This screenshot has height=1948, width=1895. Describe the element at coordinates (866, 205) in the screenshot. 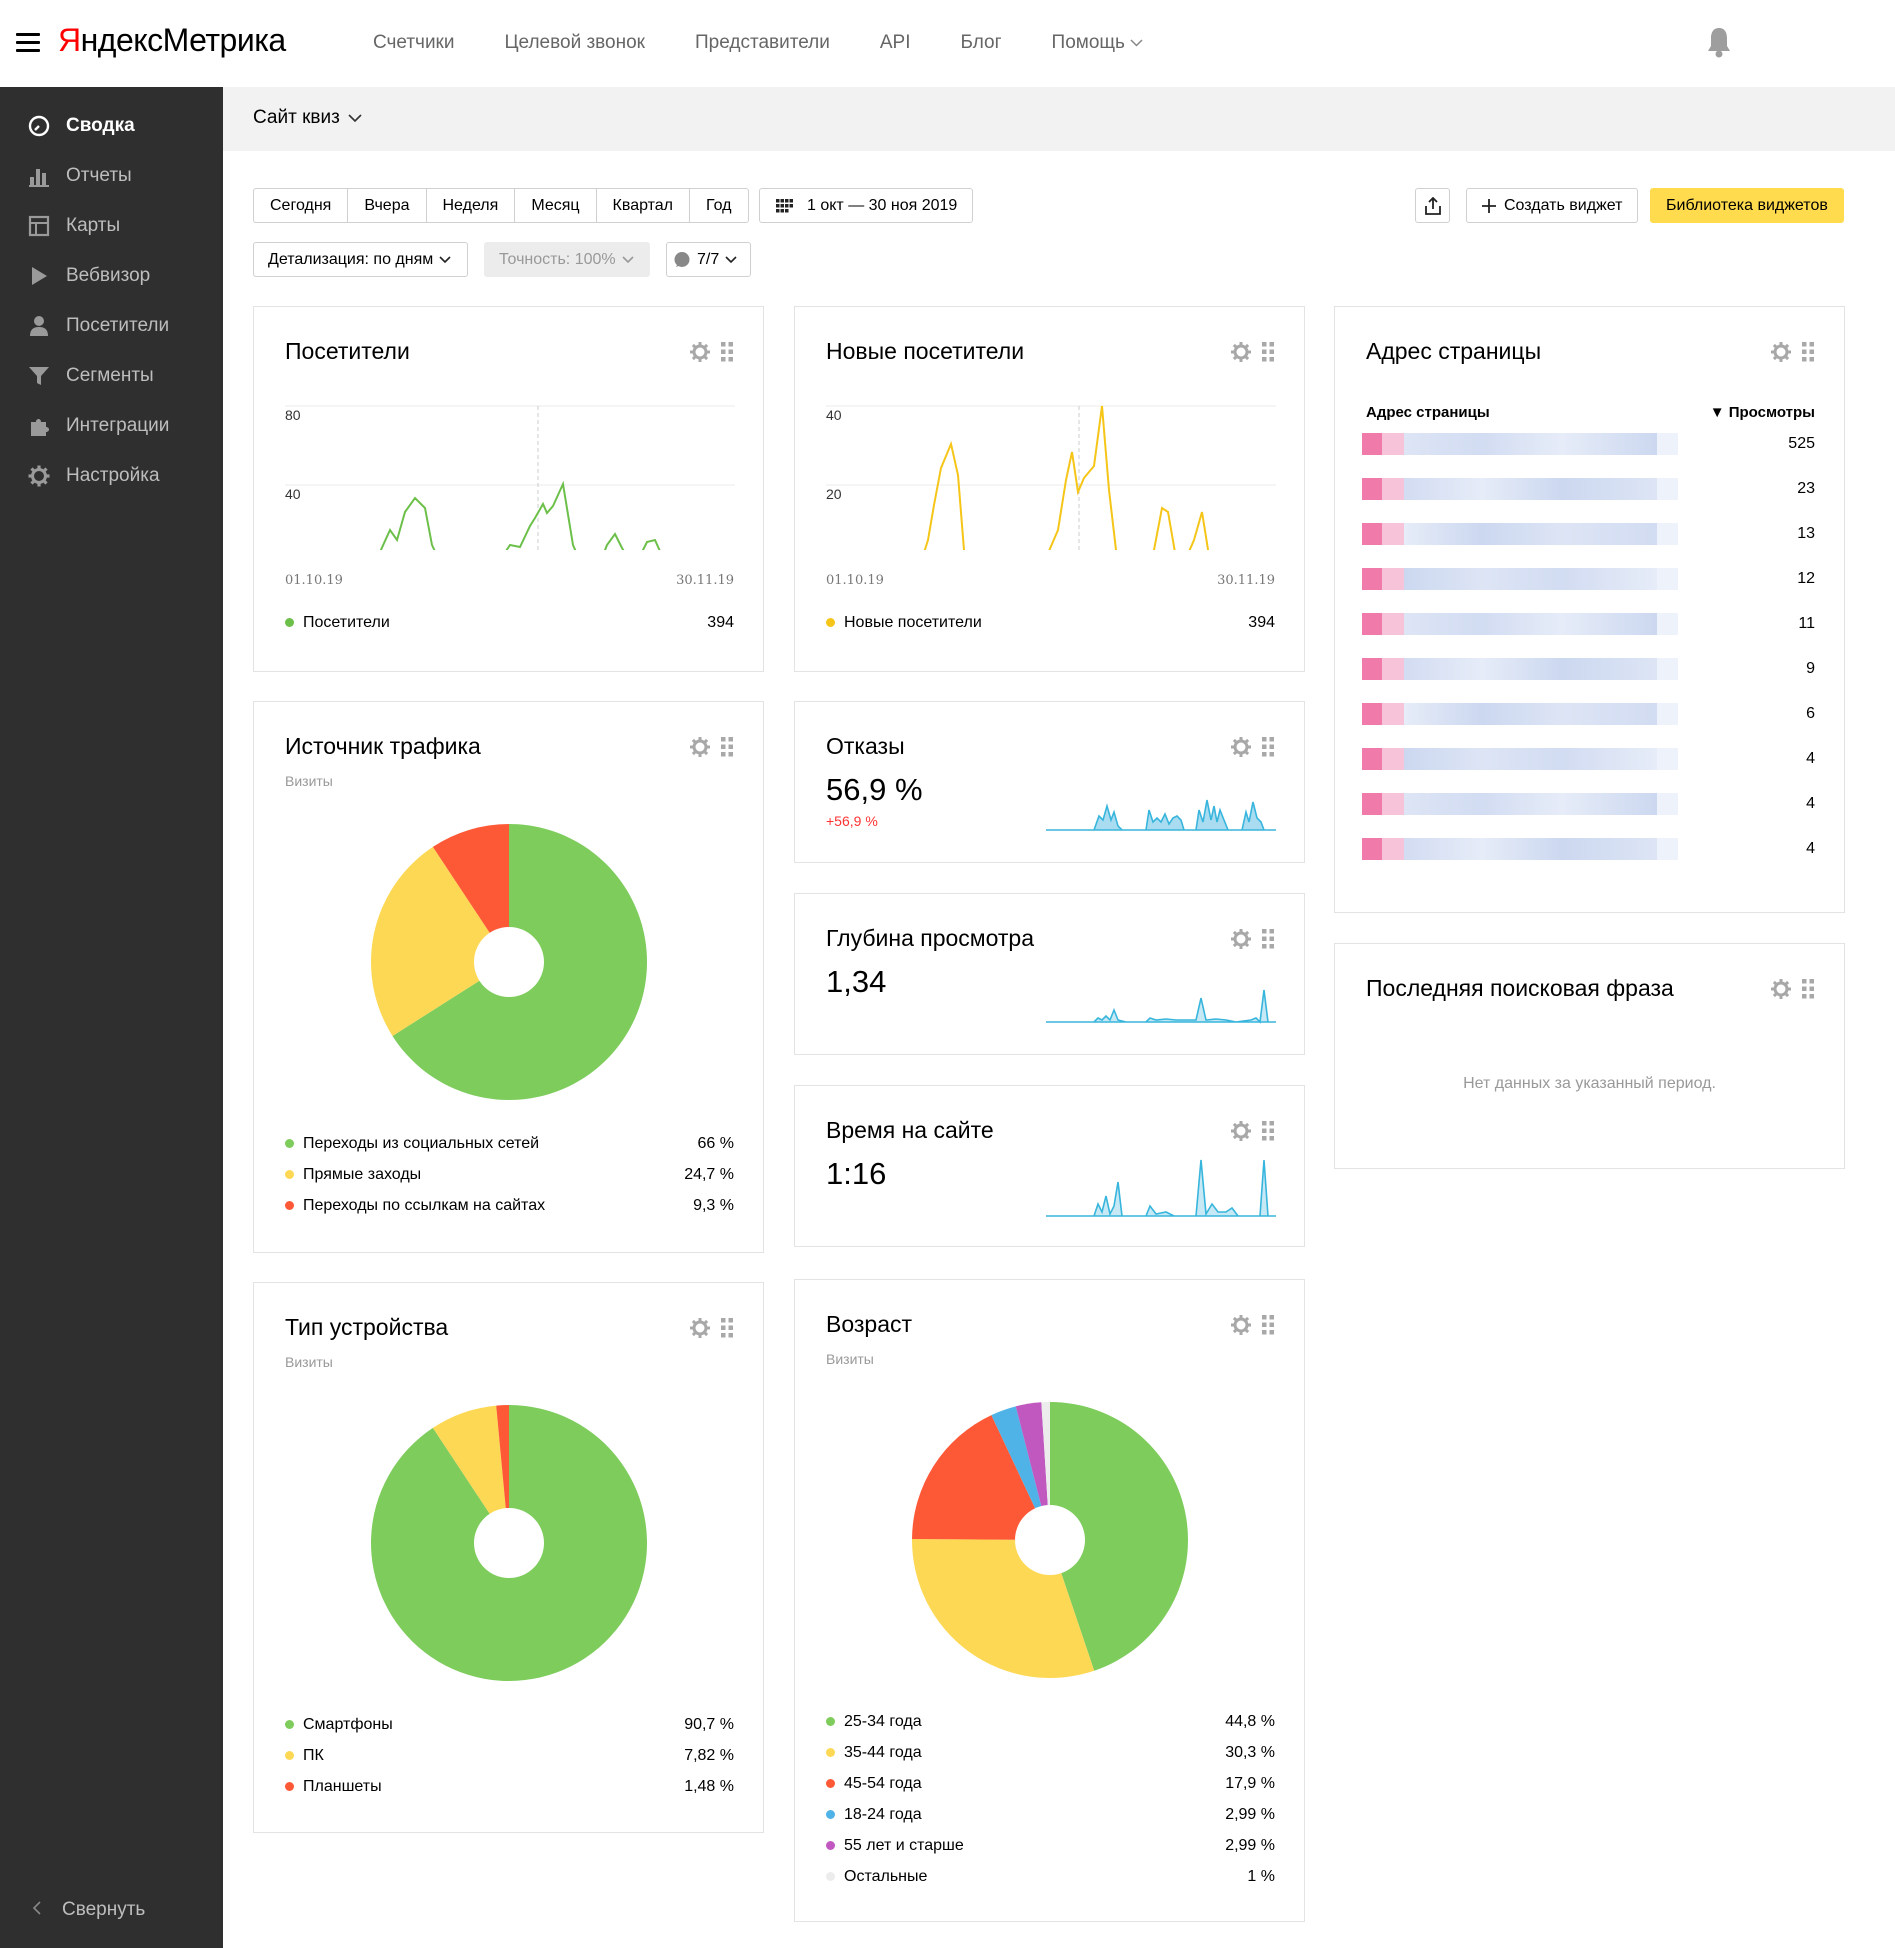

I see `date-range-picker: 1 окт — 30 ноя 2019` at that location.